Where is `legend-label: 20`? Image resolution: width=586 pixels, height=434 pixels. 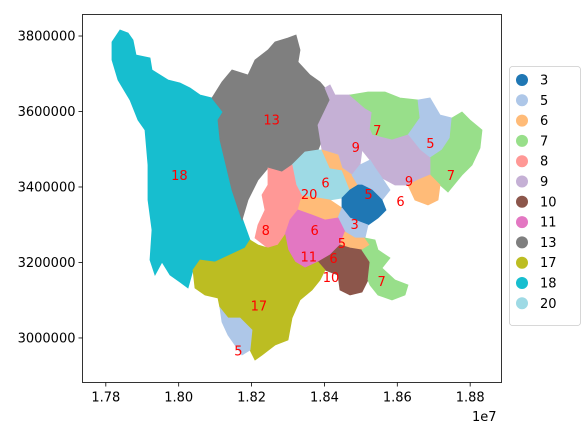
legend-label: 20 is located at coordinates (548, 304).